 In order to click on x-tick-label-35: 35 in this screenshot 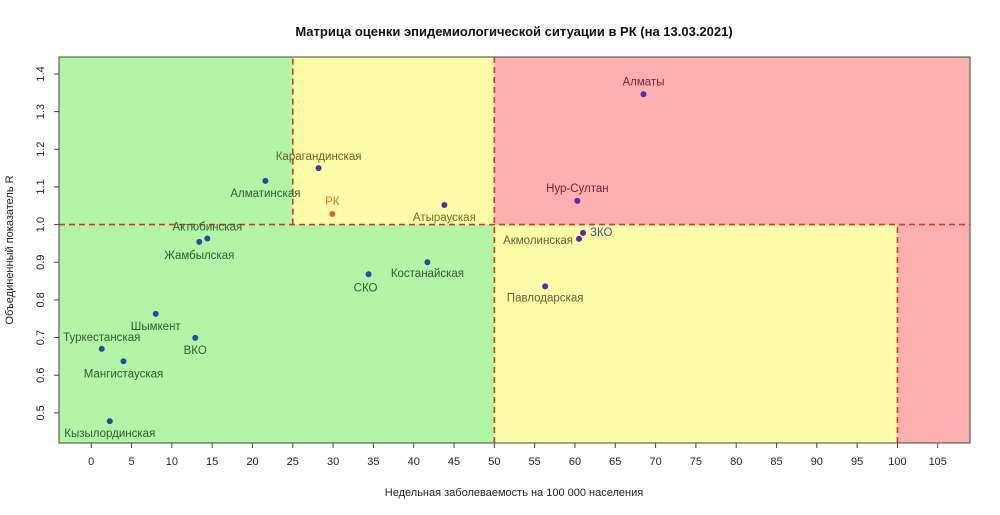, I will do `click(373, 462)`.